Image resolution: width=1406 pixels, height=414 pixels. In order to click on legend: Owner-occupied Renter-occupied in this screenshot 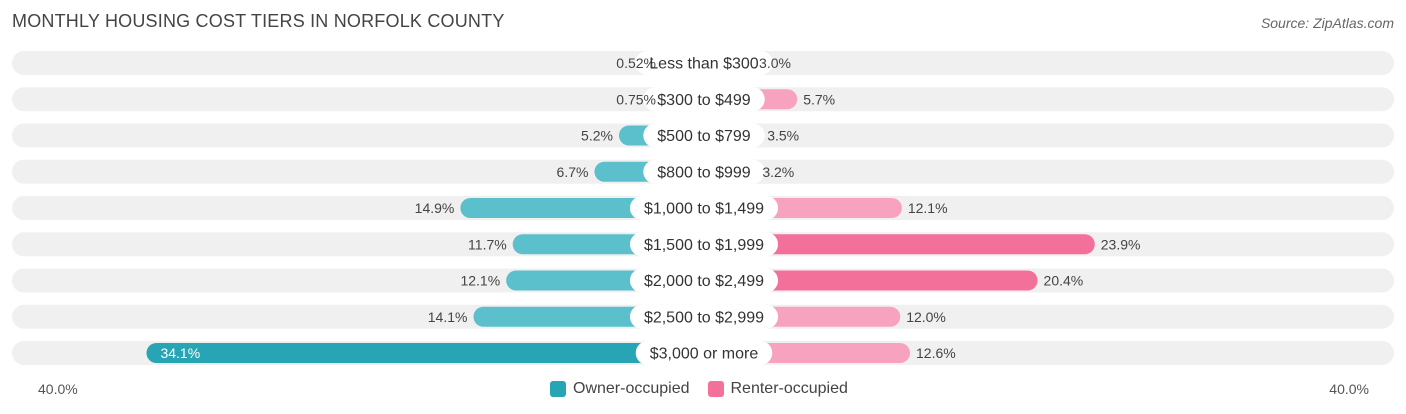, I will do `click(708, 389)`.